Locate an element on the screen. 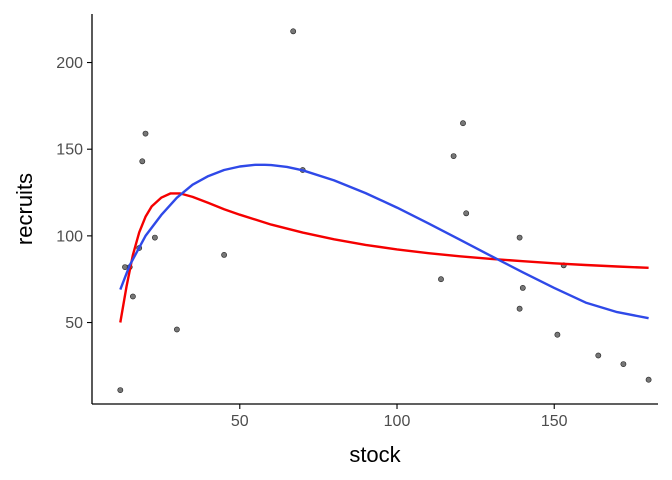 This screenshot has width=672, height=480. y-tick-label-200: 200 is located at coordinates (69, 63).